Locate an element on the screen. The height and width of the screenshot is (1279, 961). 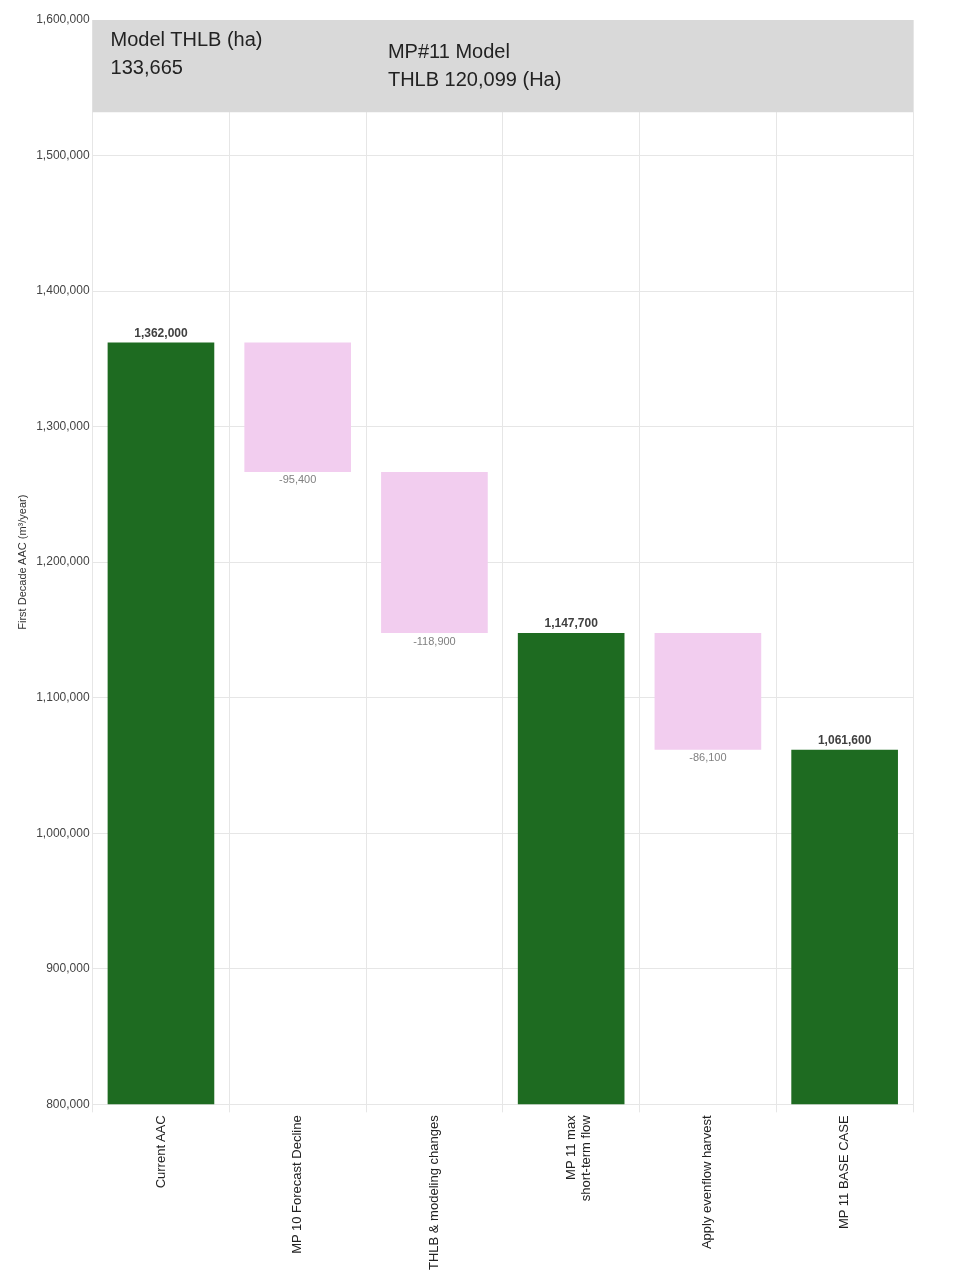
x-tick-label: THLB & modeling changes is located at coordinates (433, 1192).